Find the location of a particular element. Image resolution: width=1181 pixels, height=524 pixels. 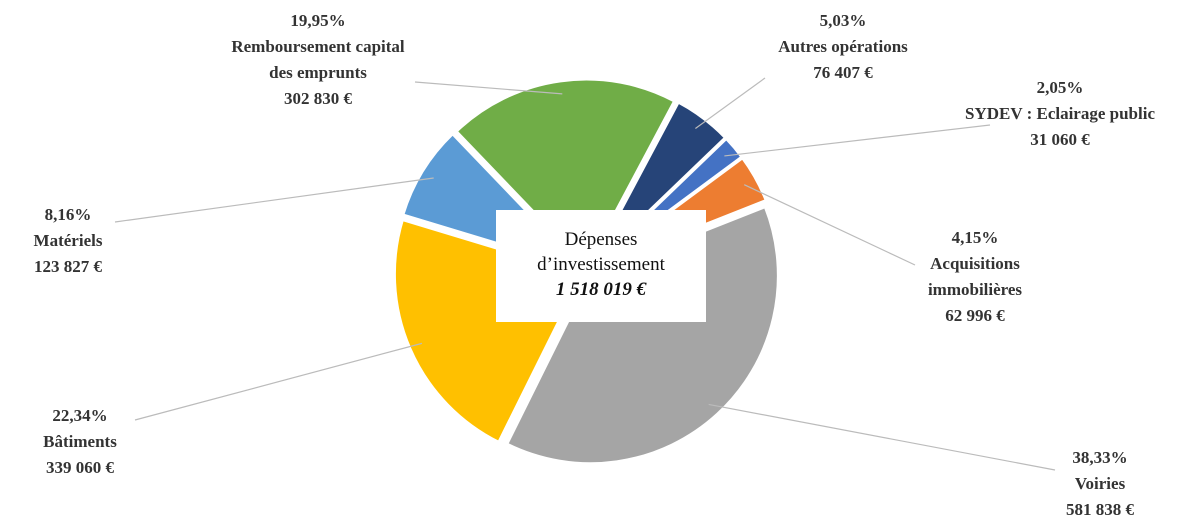

percent-label: 22,34% is located at coordinates (80, 415).